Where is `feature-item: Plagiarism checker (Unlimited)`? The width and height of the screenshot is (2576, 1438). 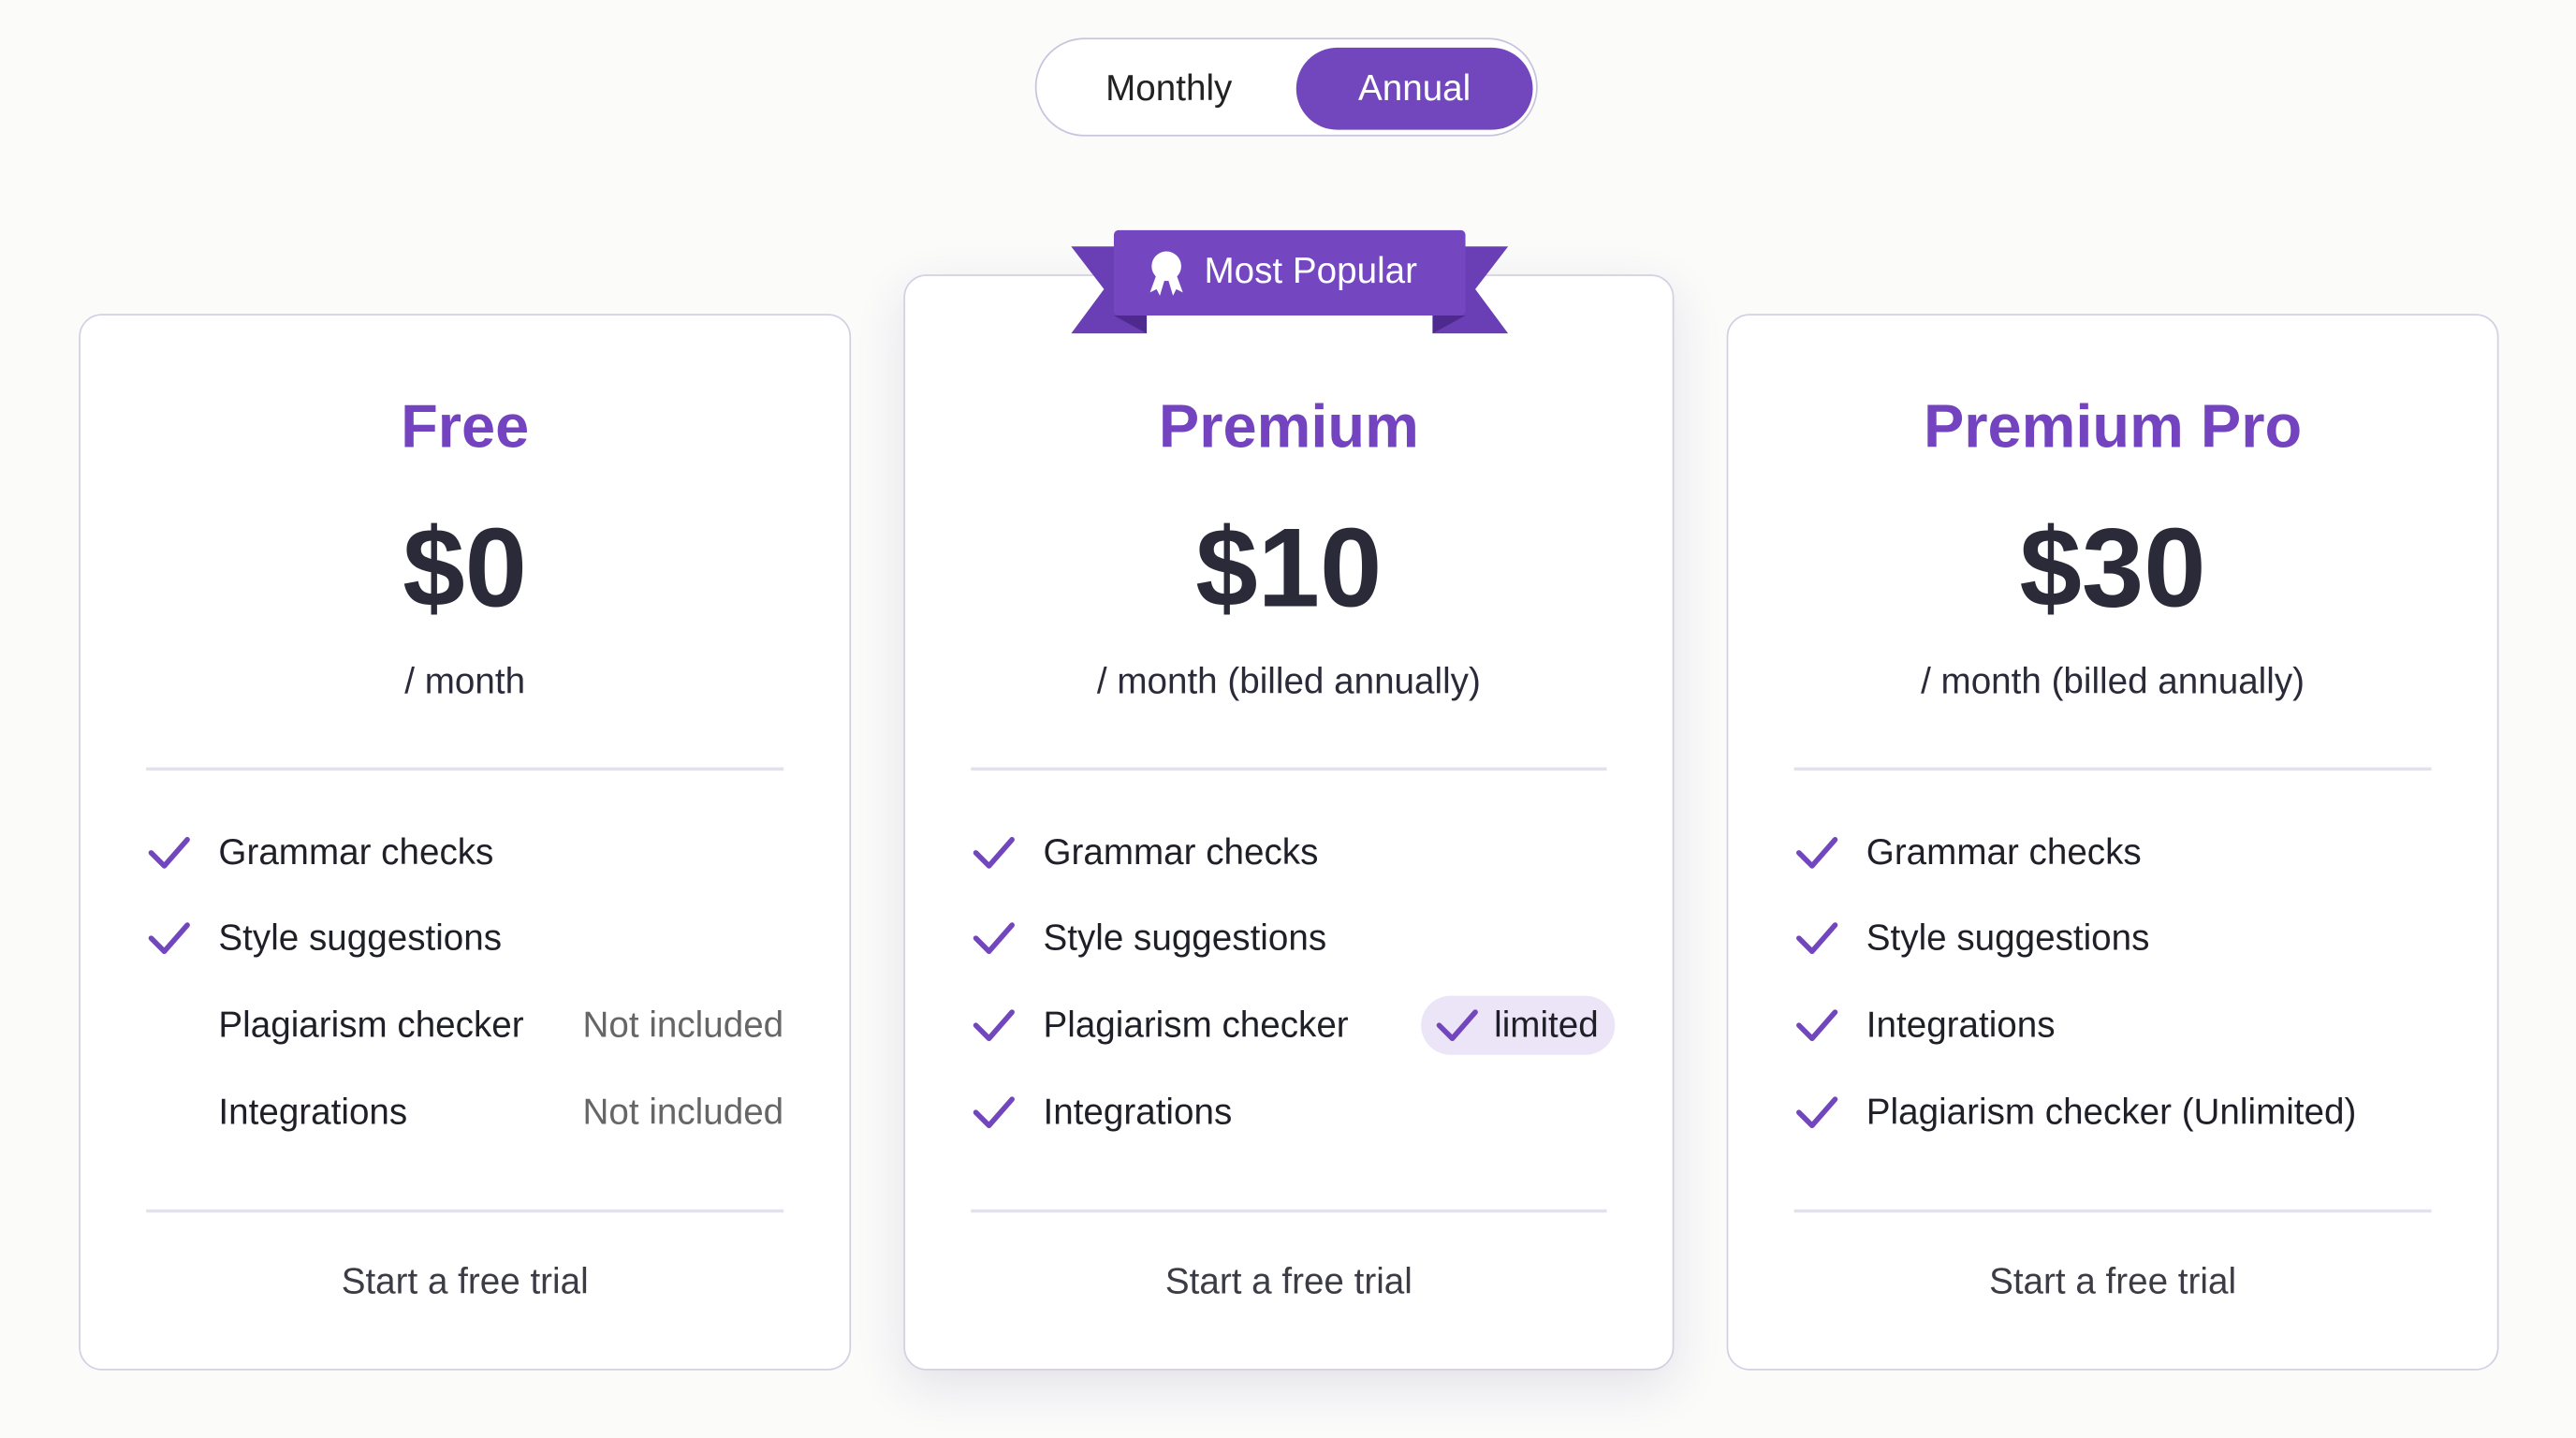
feature-item: Plagiarism checker (Unlimited) is located at coordinates (2113, 1112).